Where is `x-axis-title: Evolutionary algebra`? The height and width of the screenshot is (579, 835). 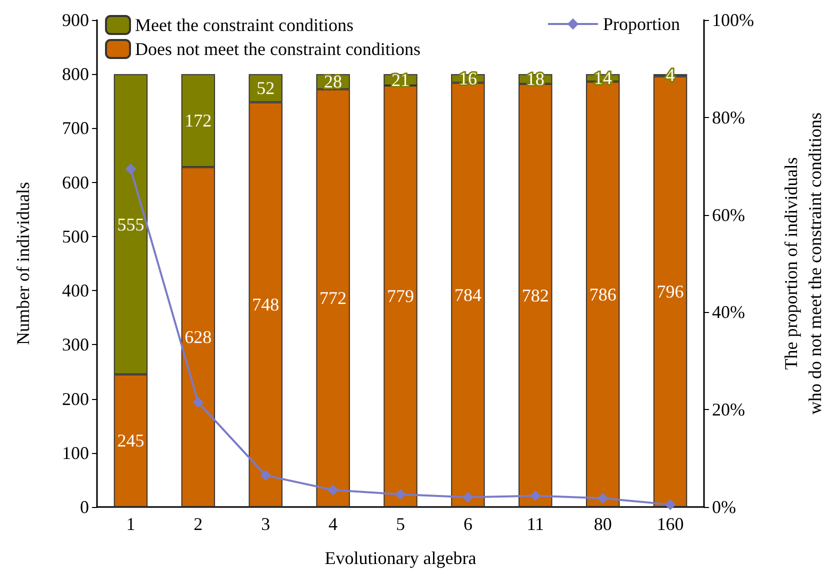
x-axis-title: Evolutionary algebra is located at coordinates (400, 558).